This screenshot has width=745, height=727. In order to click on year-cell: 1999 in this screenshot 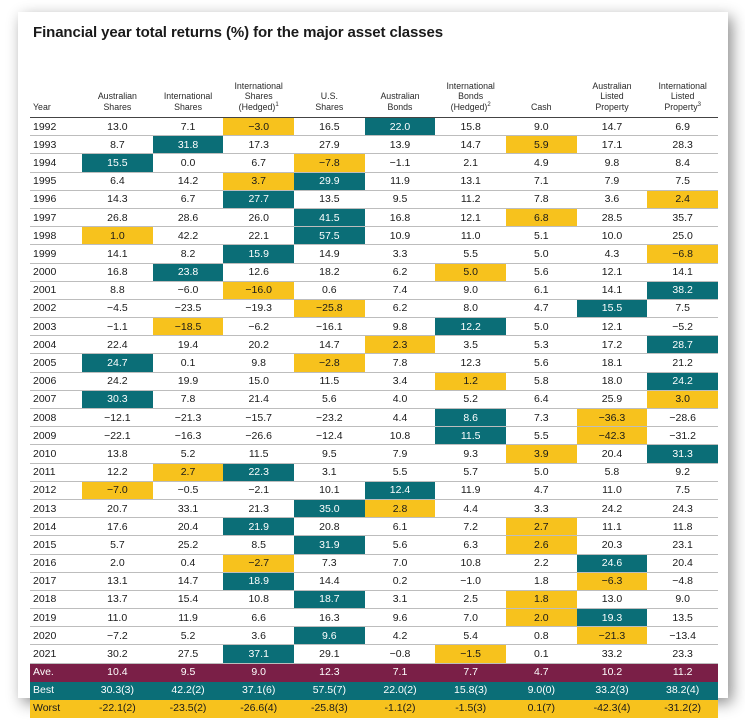, I will do `click(56, 254)`.